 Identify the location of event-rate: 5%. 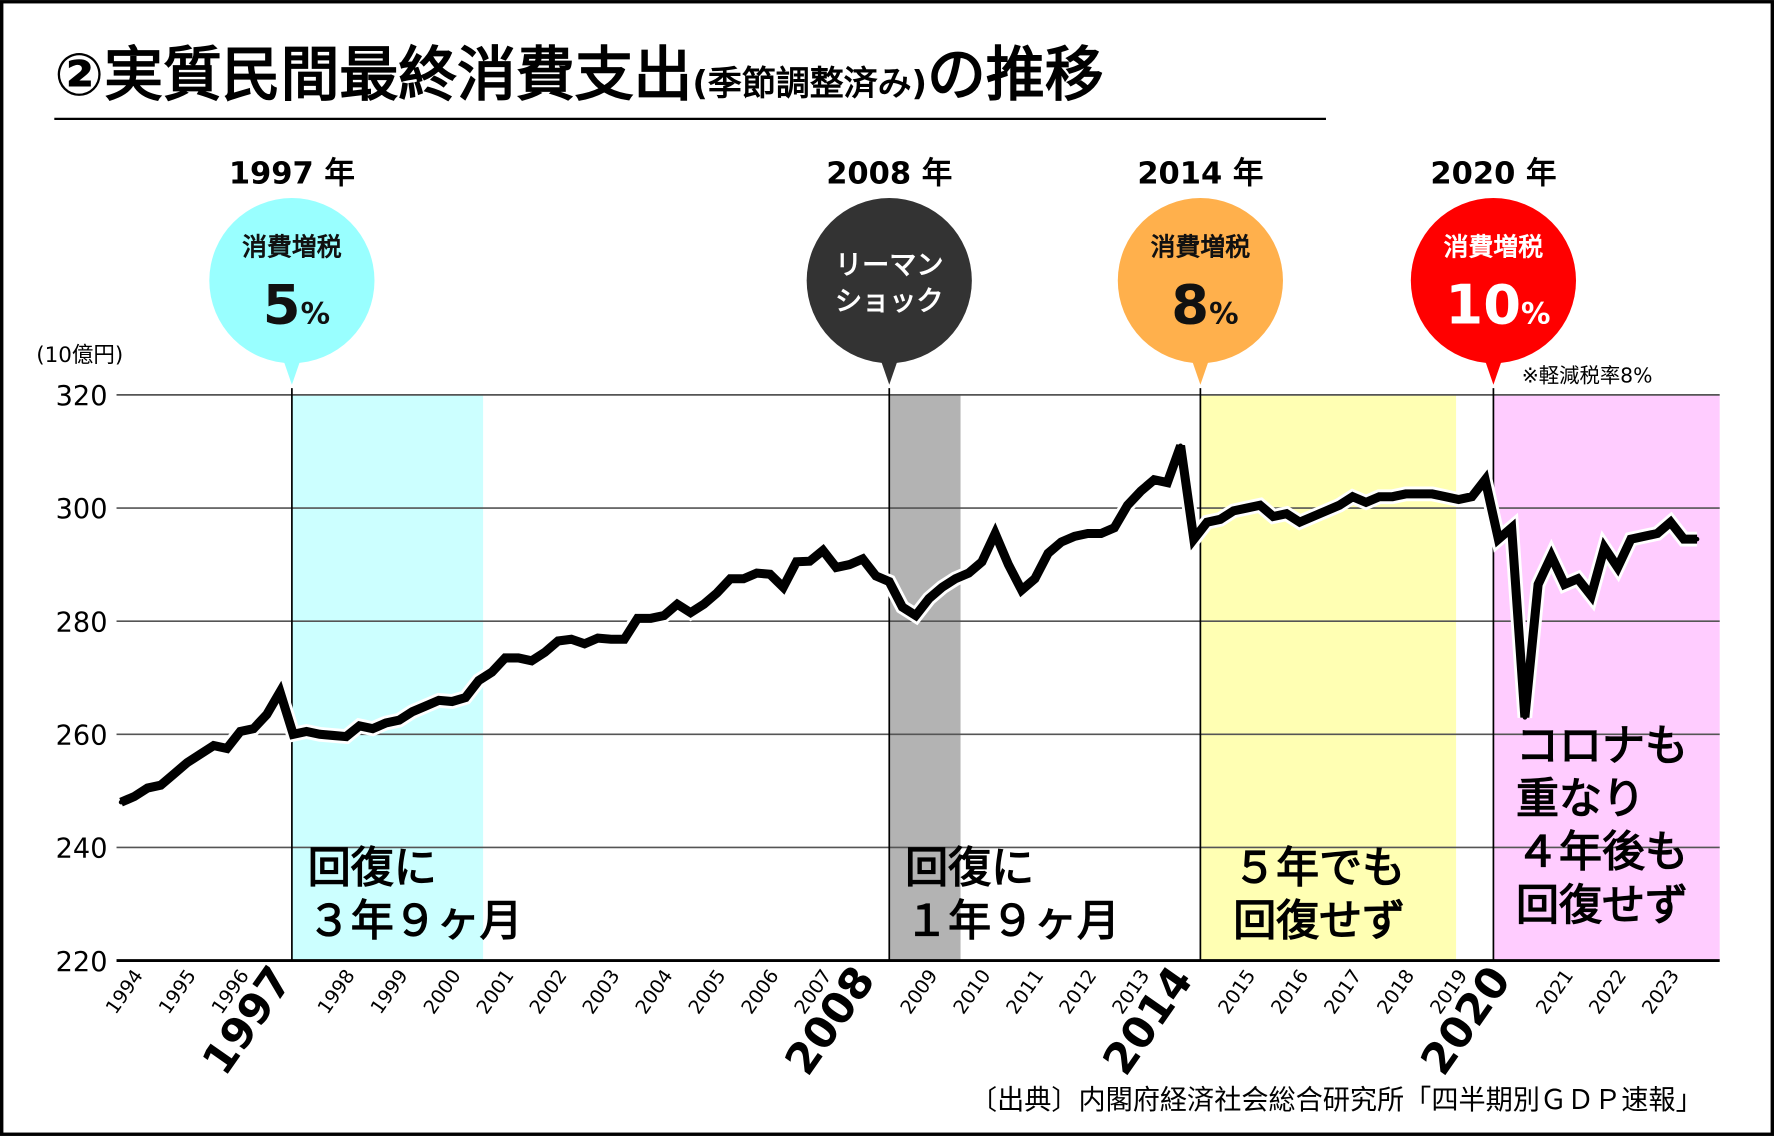
(296, 305).